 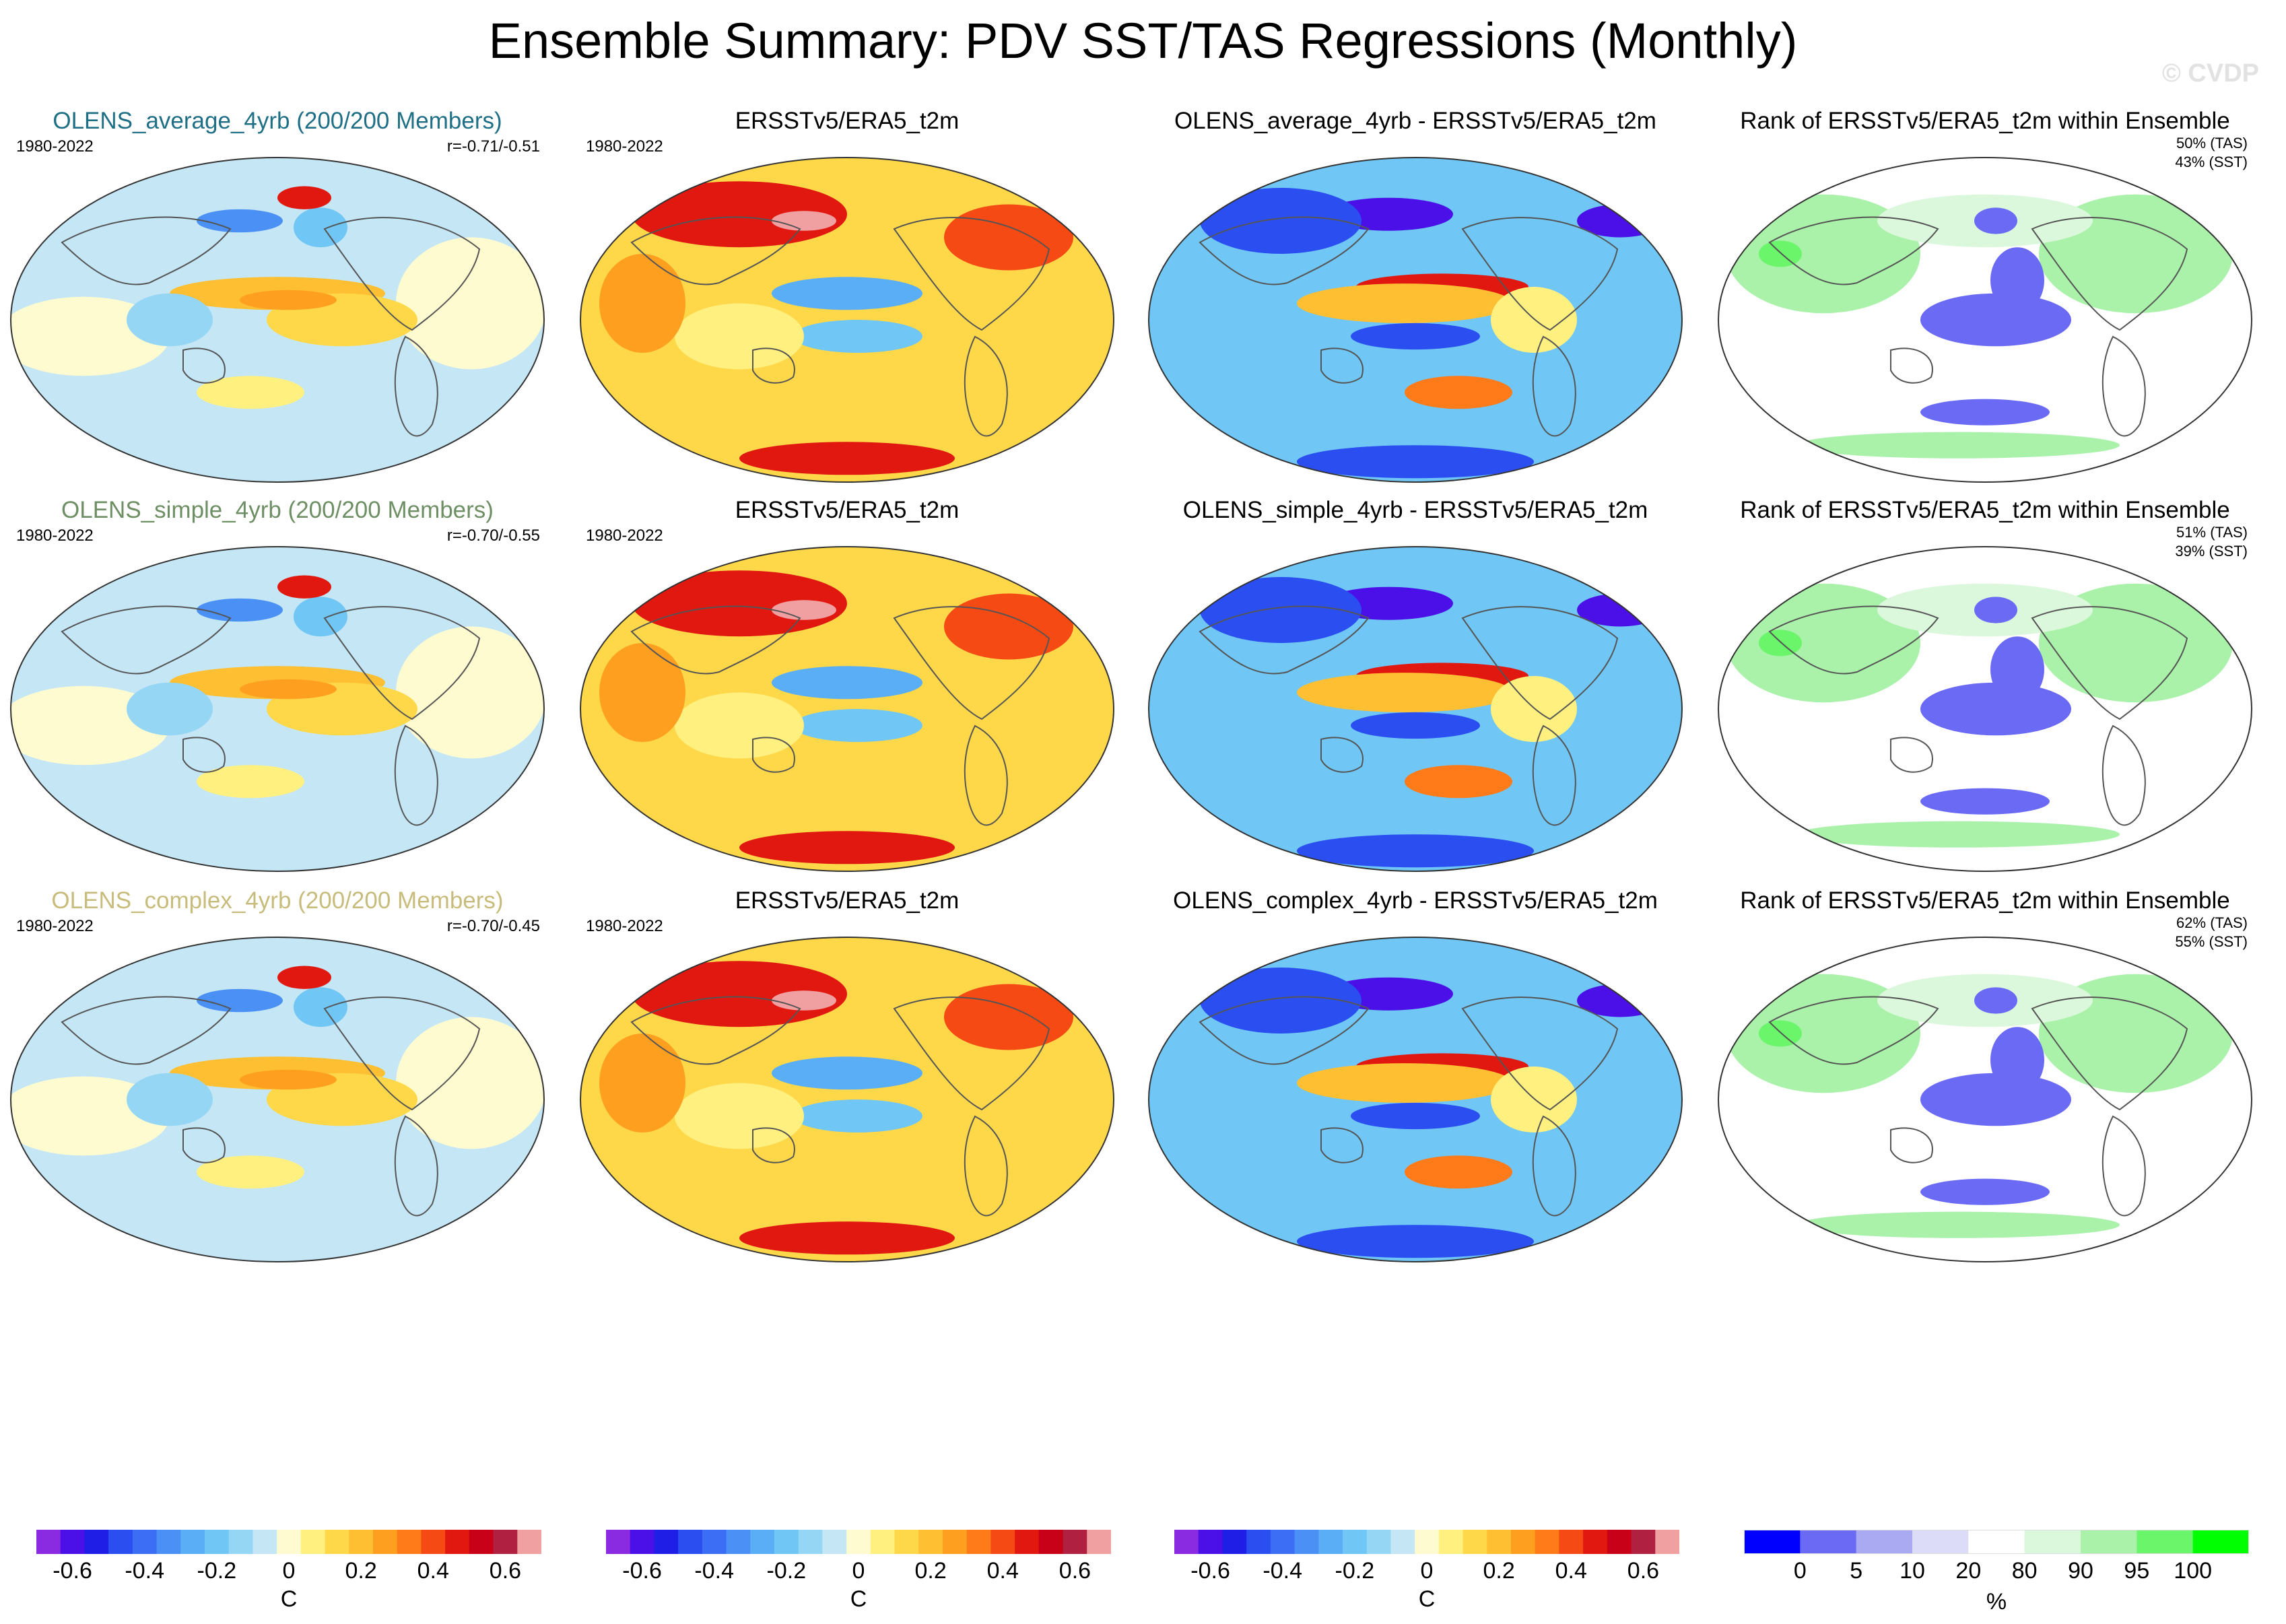 I want to click on colorbar-tick-label: 80, so click(x=2025, y=1571).